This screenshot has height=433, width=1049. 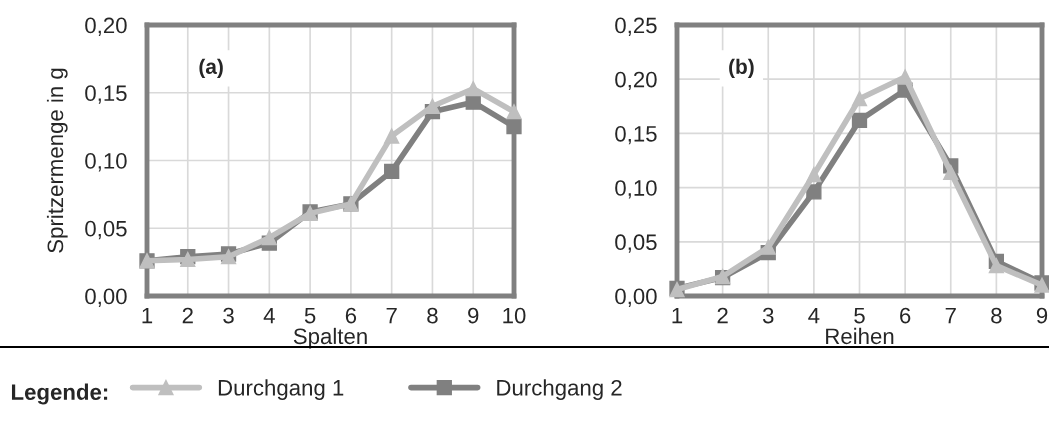 I want to click on legend-label: Durchgang 2, so click(x=559, y=390).